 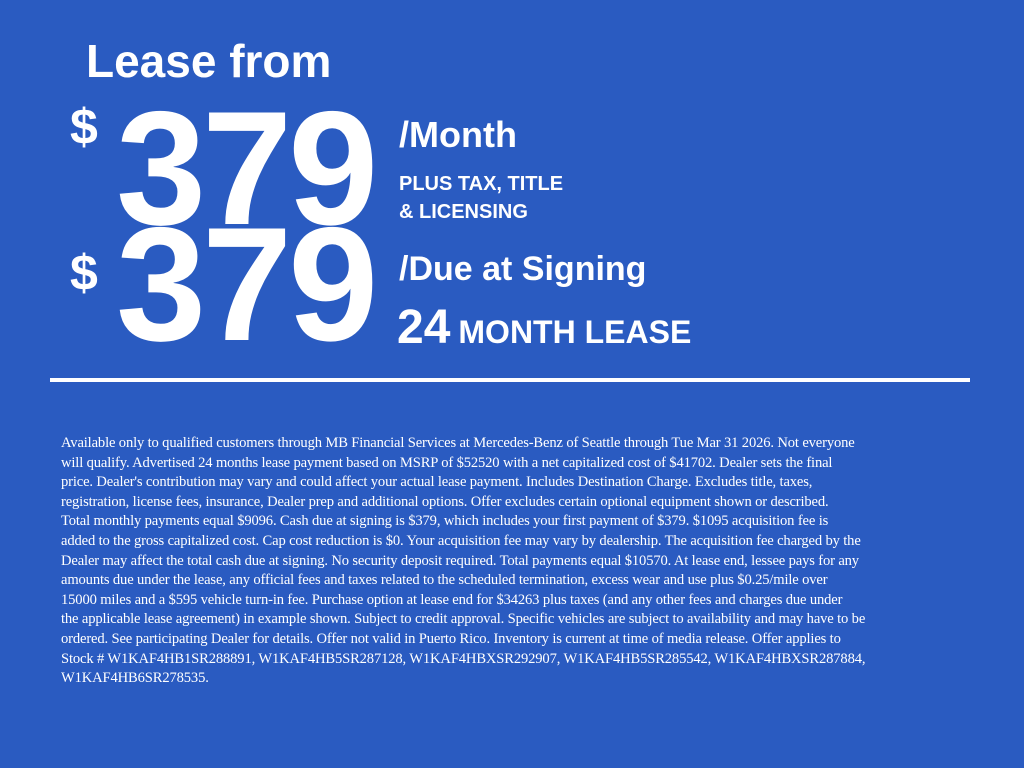 What do you see at coordinates (247, 284) in the screenshot?
I see `due-amount: 379` at bounding box center [247, 284].